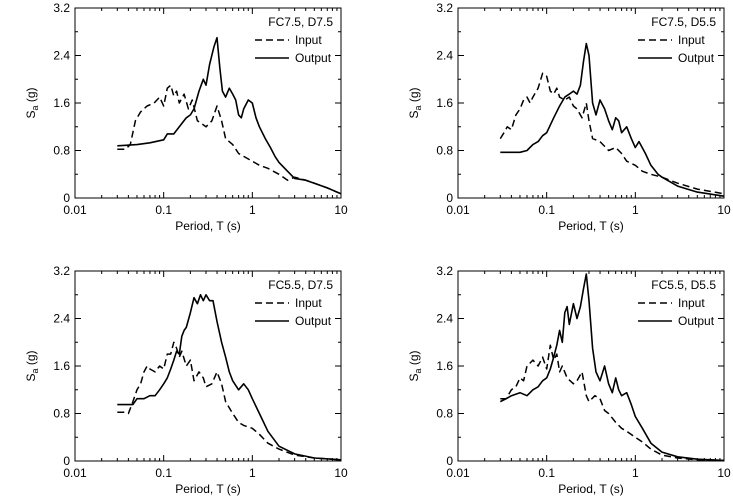 Image resolution: width=733 pixels, height=503 pixels. What do you see at coordinates (294, 40) in the screenshot?
I see `legend: FC7.5, D7.5 Input Output` at bounding box center [294, 40].